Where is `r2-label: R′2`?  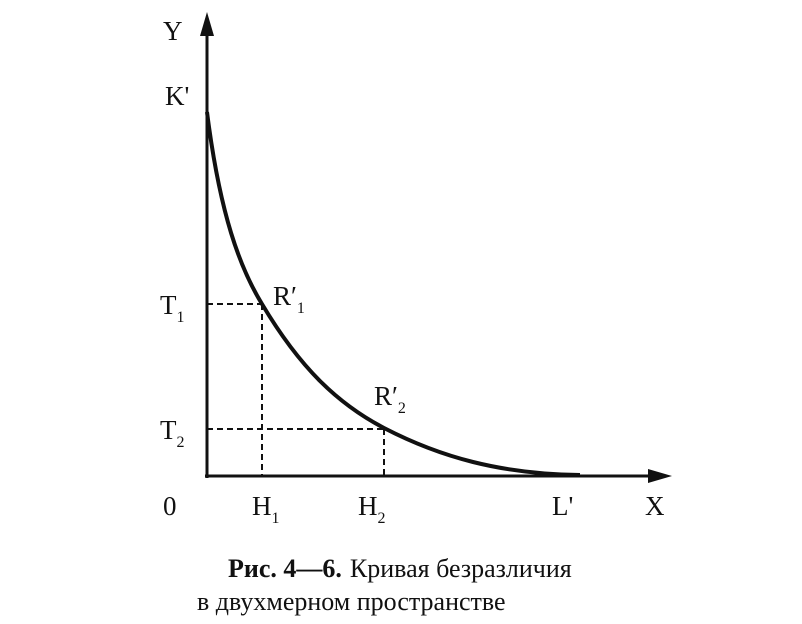
r2-label: R′2 is located at coordinates (390, 399).